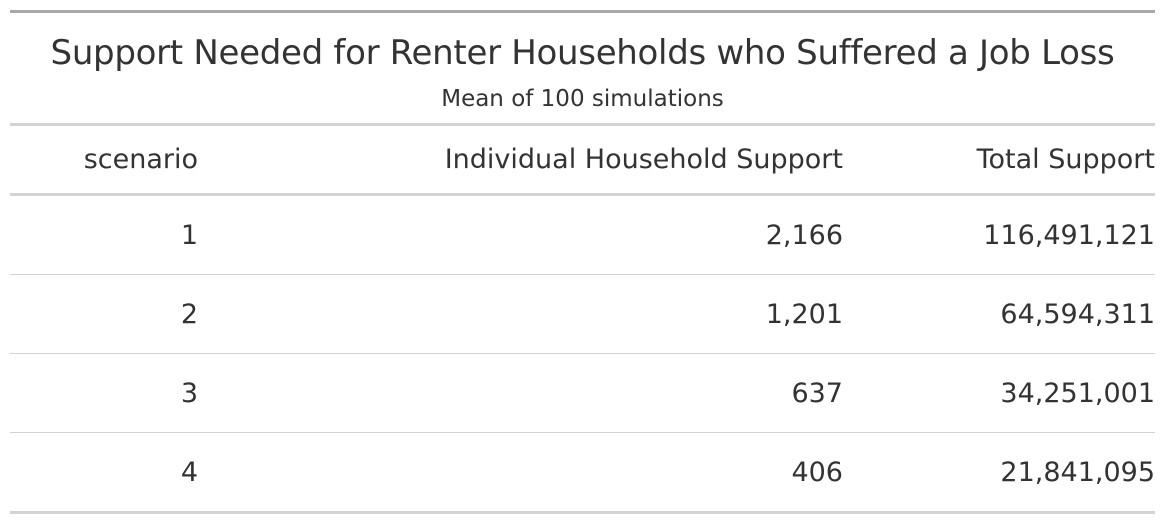 The height and width of the screenshot is (532, 1165). I want to click on cell-total-support: 21,841,095, so click(999, 473).